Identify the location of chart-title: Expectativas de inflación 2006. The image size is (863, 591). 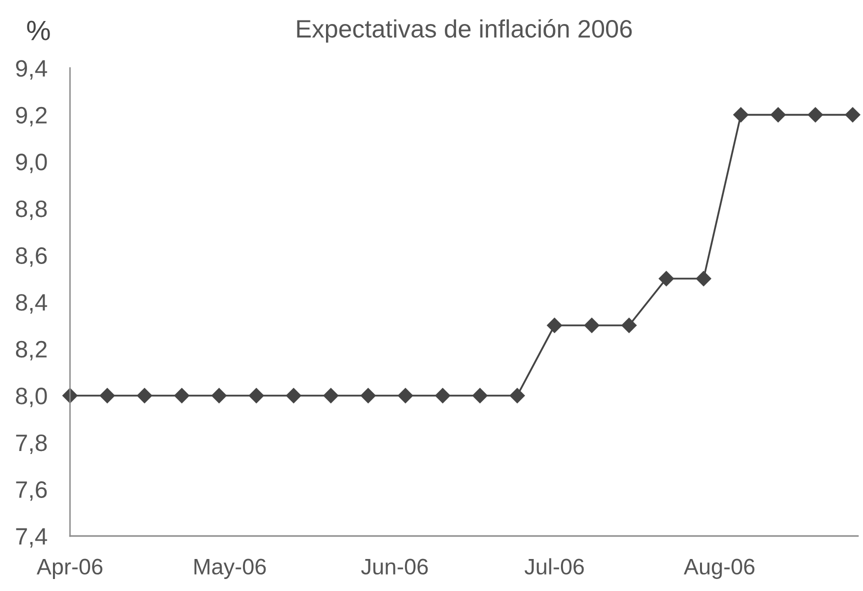
(464, 31).